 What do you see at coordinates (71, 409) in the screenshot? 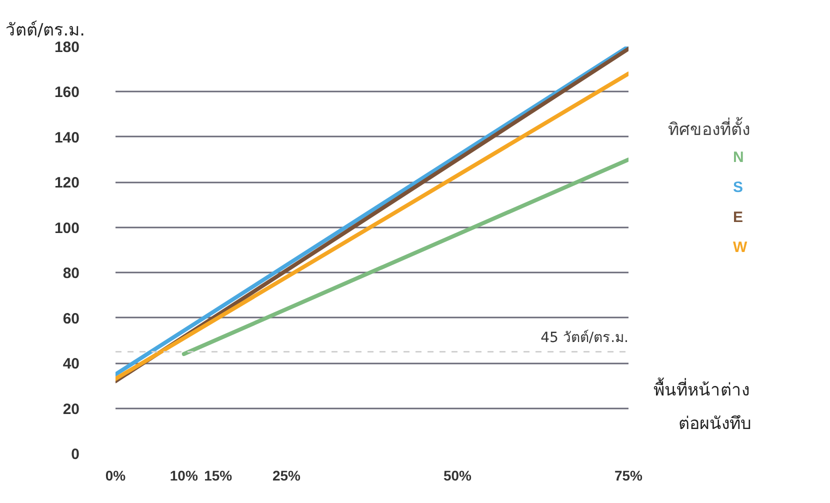
I see `y-tick-label: 20` at bounding box center [71, 409].